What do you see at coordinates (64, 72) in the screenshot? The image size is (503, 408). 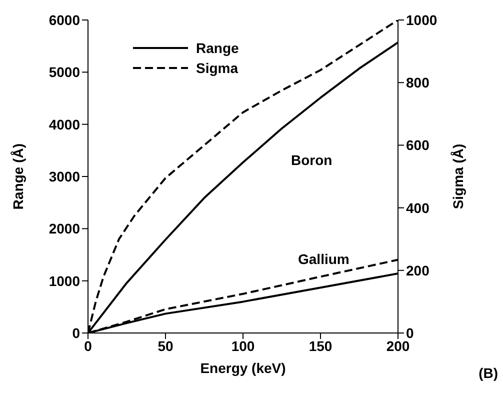 I see `y-tick-label: 5000` at bounding box center [64, 72].